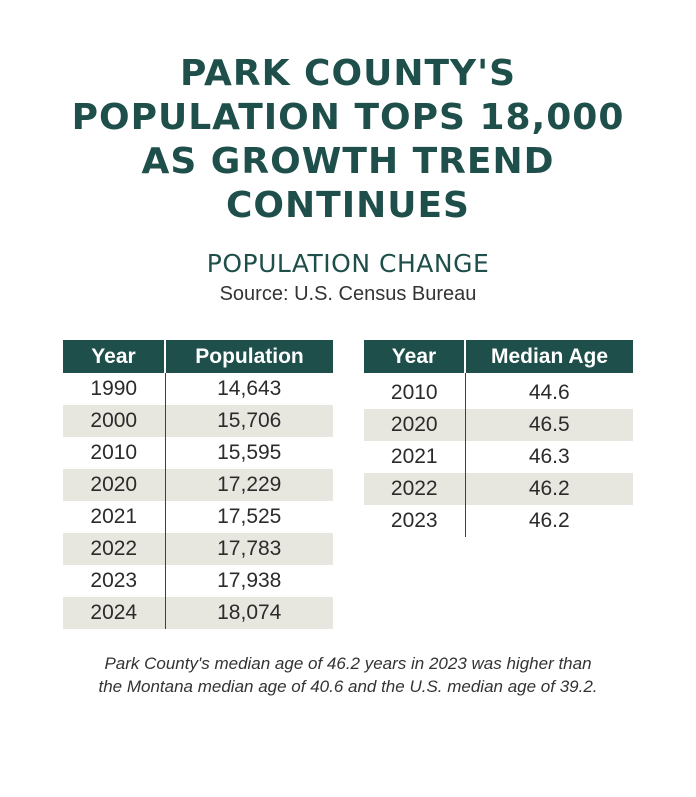  What do you see at coordinates (348, 205) in the screenshot?
I see `headline-line-4: CONTINUES` at bounding box center [348, 205].